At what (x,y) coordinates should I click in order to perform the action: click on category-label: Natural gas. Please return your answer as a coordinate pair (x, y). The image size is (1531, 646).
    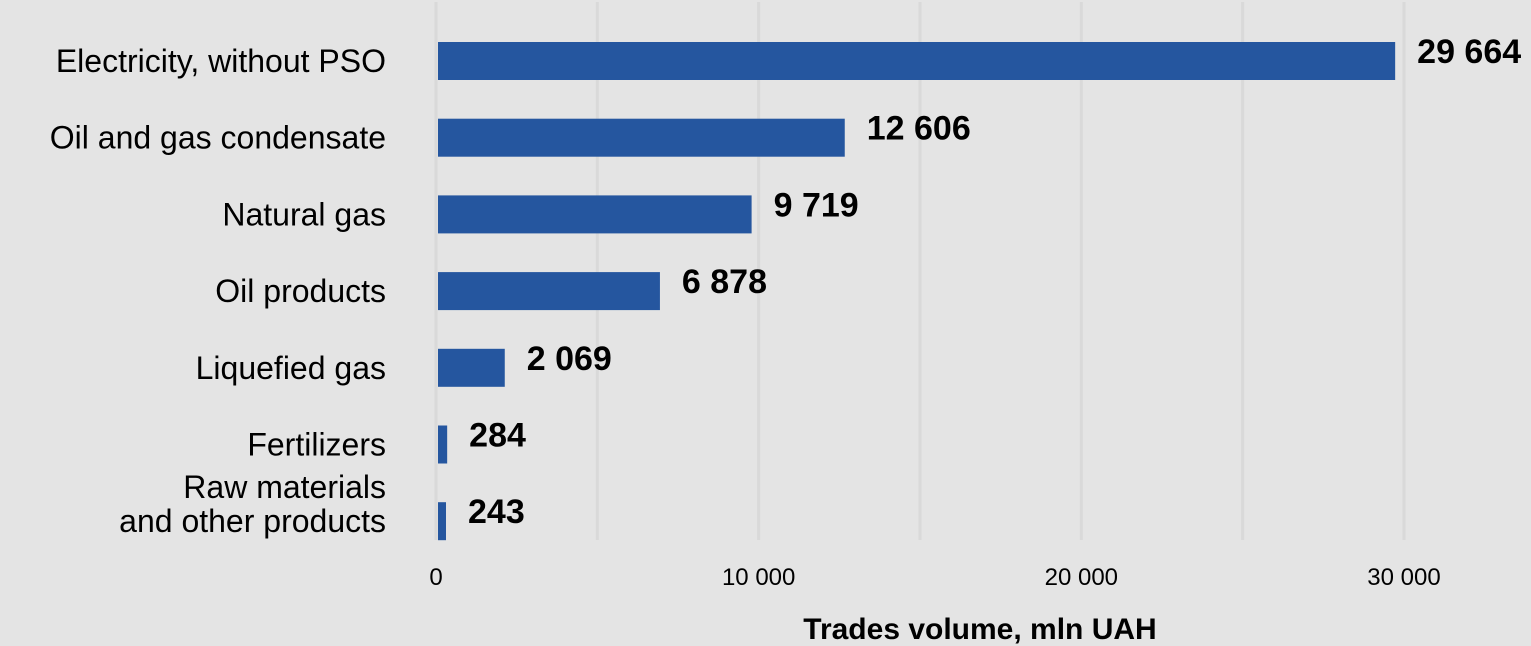
    Looking at the image, I should click on (304, 214).